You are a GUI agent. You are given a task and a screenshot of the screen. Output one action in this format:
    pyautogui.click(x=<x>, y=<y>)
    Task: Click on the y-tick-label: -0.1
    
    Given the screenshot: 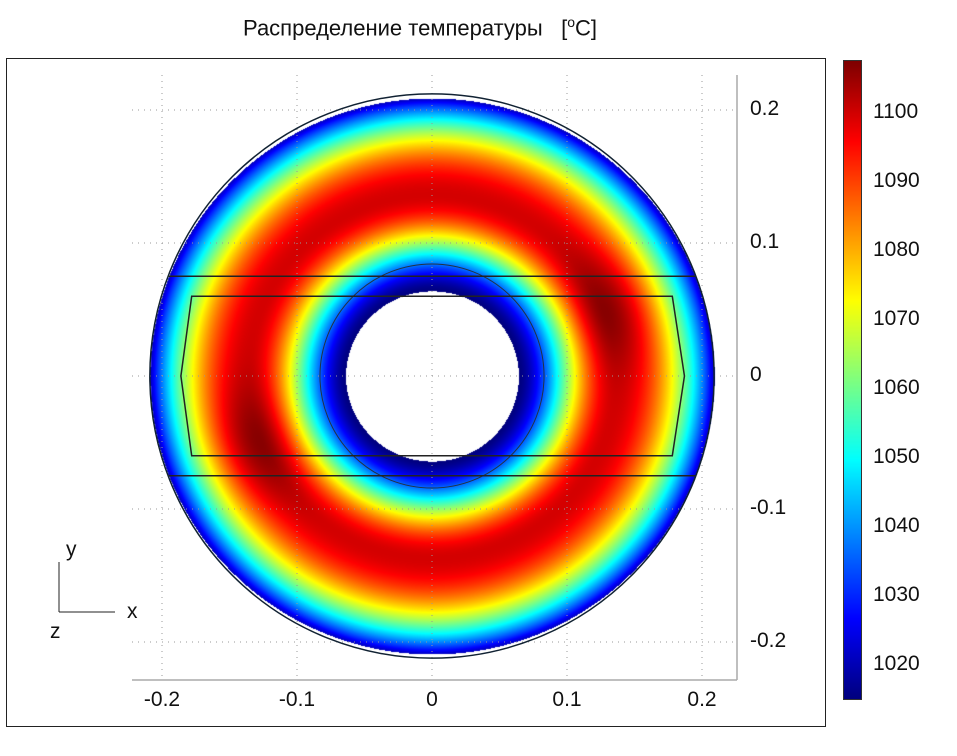 What is the action you would take?
    pyautogui.click(x=768, y=507)
    